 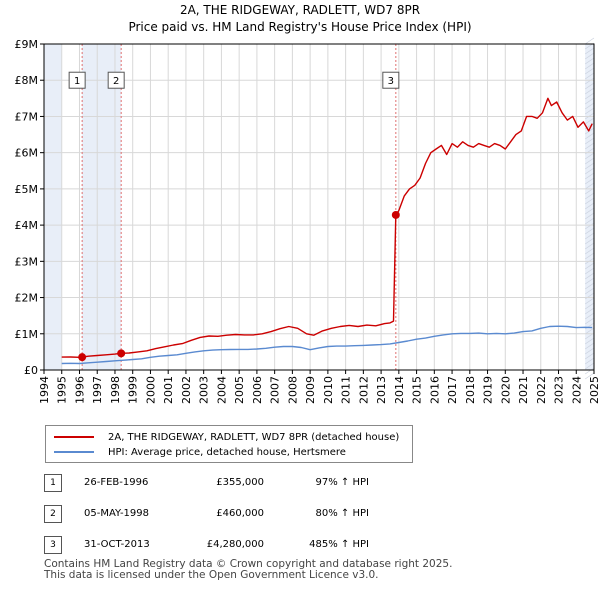 What do you see at coordinates (417, 390) in the screenshot?
I see `x-tick-label: 2015` at bounding box center [417, 390].